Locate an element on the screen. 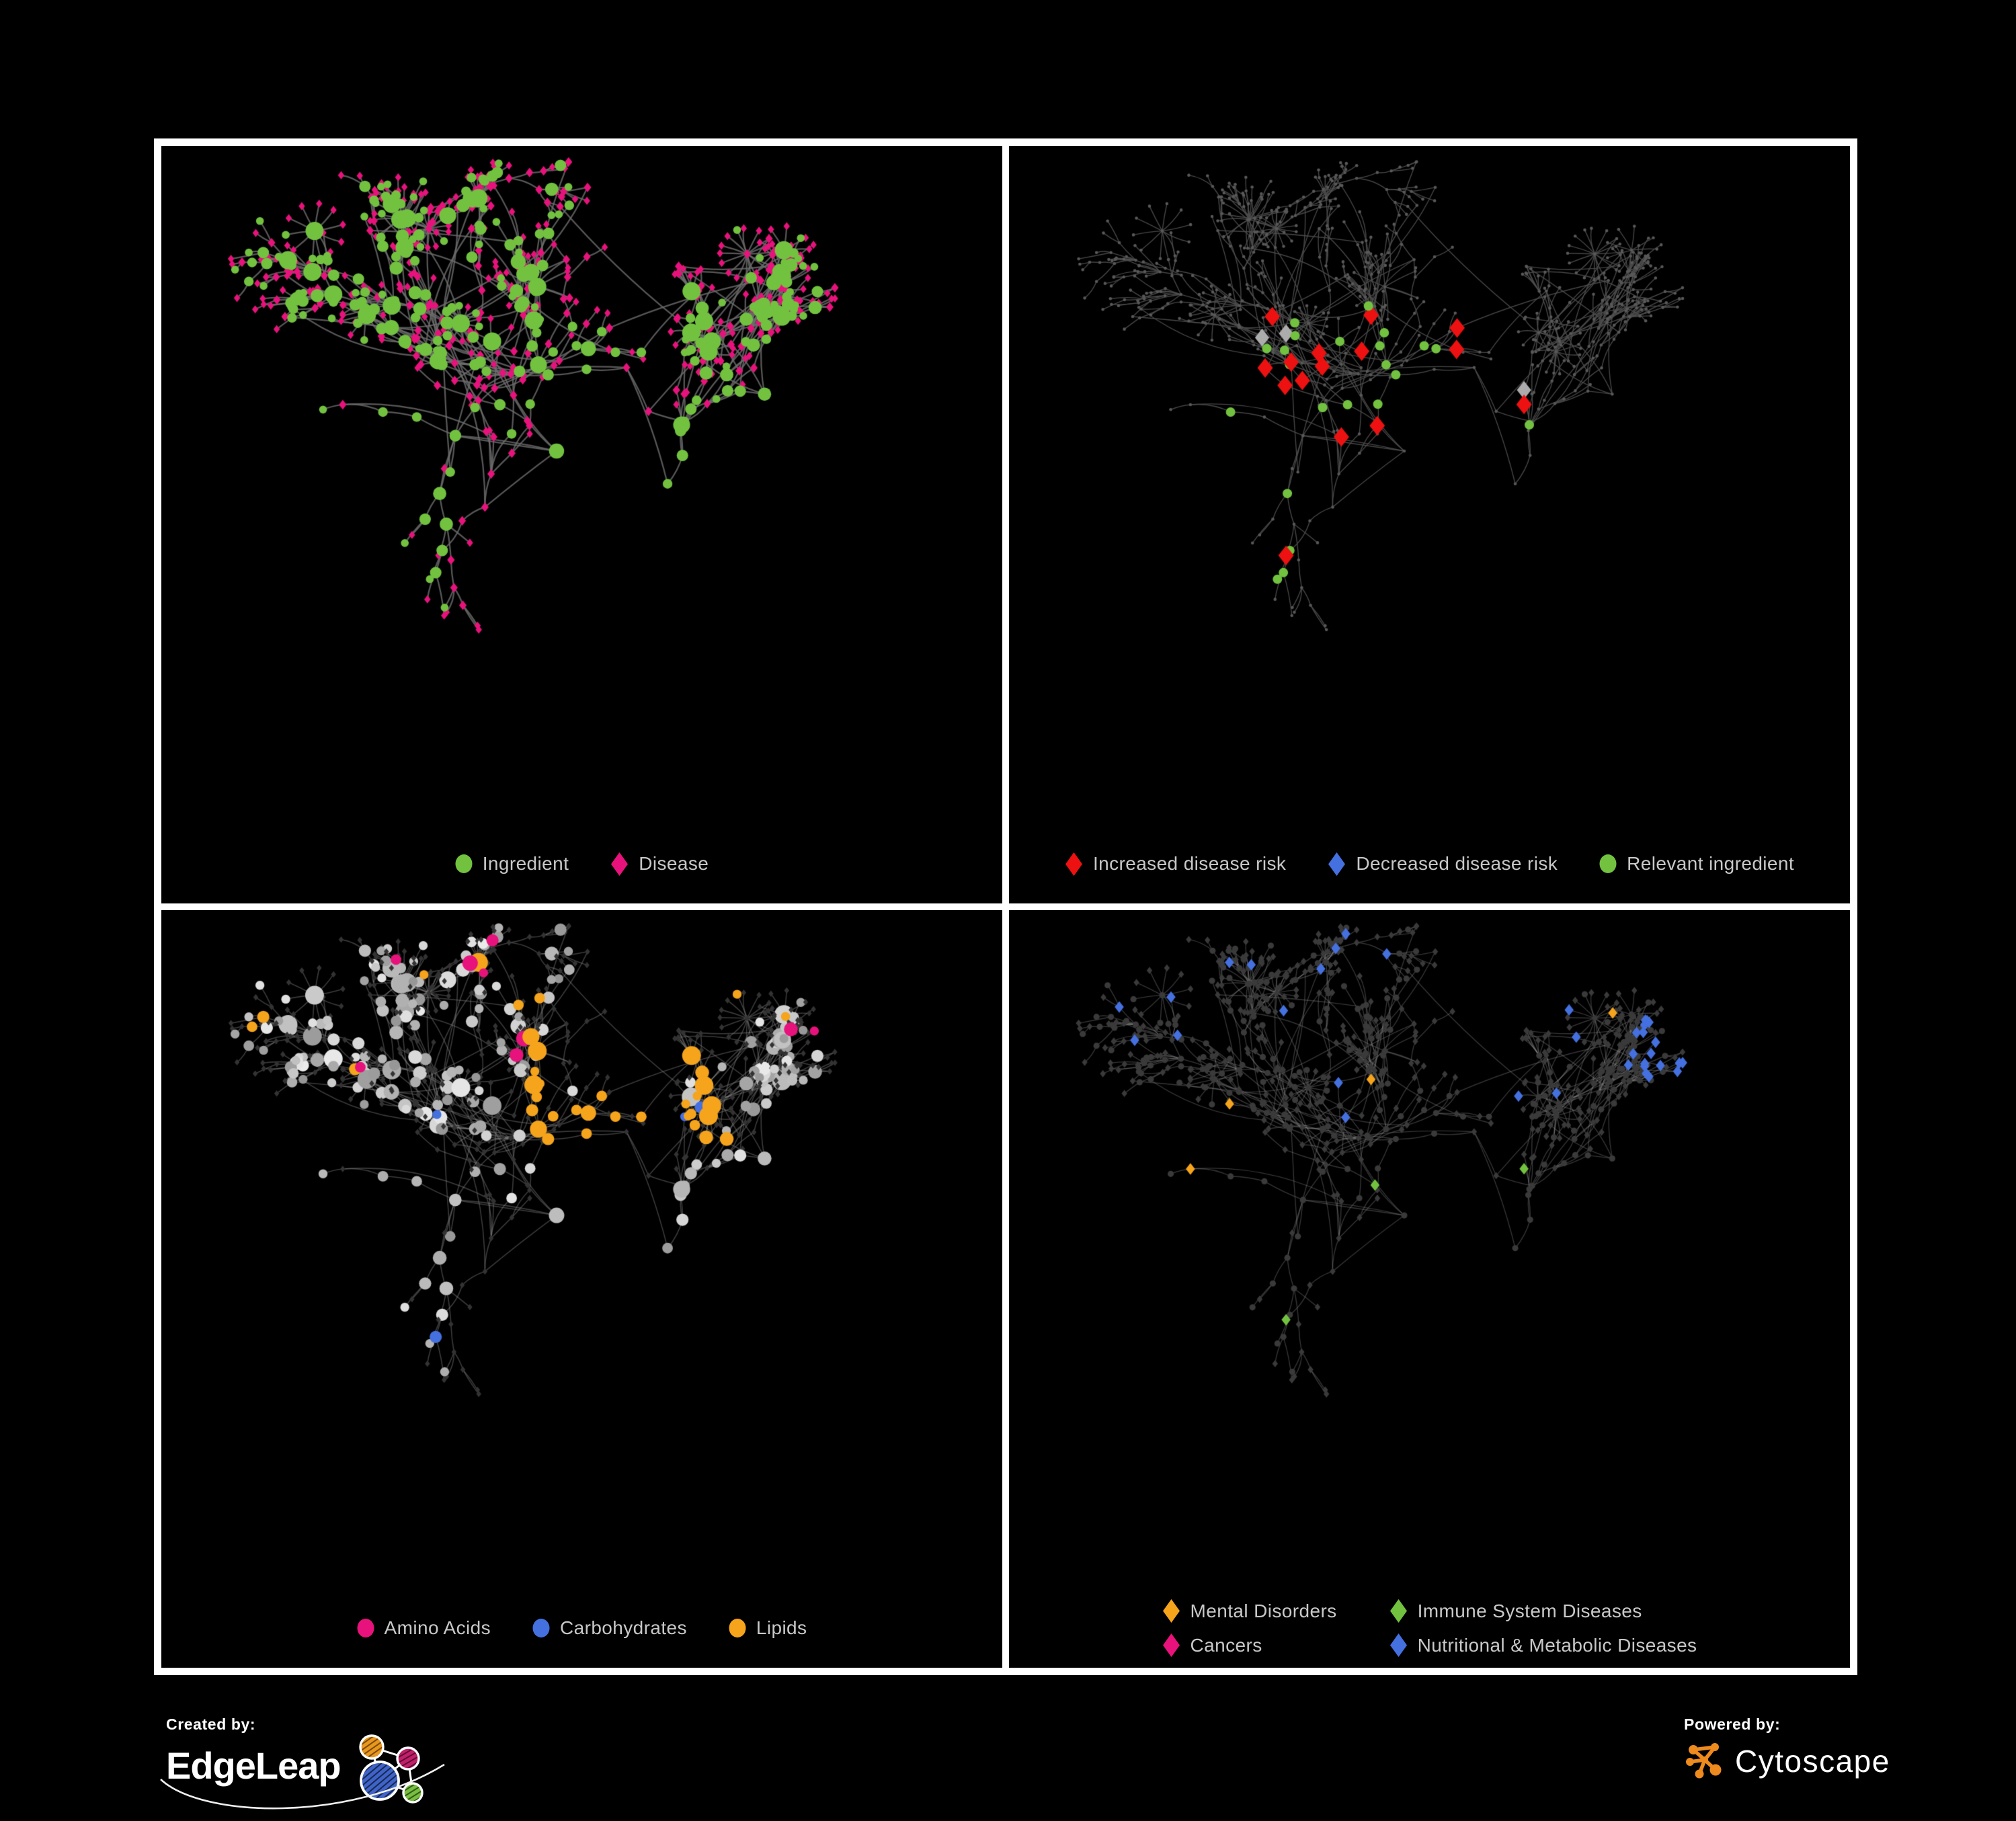 This screenshot has width=2016, height=1821. edgeleap-brand-row: EdgeLeap is located at coordinates (302, 1772).